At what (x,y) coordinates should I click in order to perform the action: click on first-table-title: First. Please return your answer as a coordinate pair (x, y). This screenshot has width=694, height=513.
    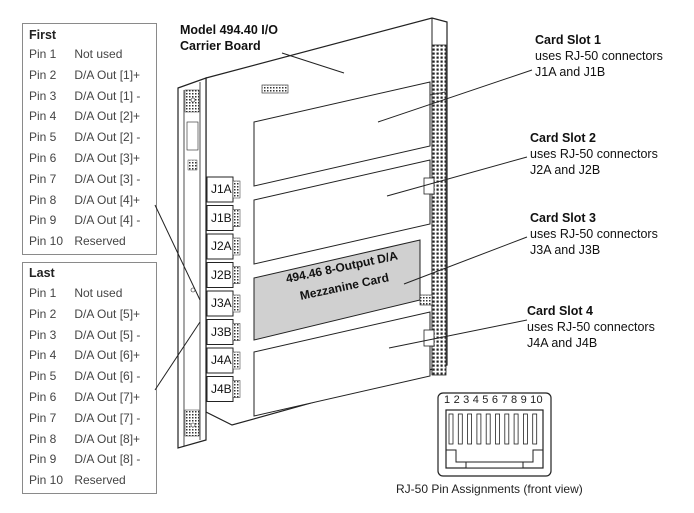
    Looking at the image, I should click on (43, 35).